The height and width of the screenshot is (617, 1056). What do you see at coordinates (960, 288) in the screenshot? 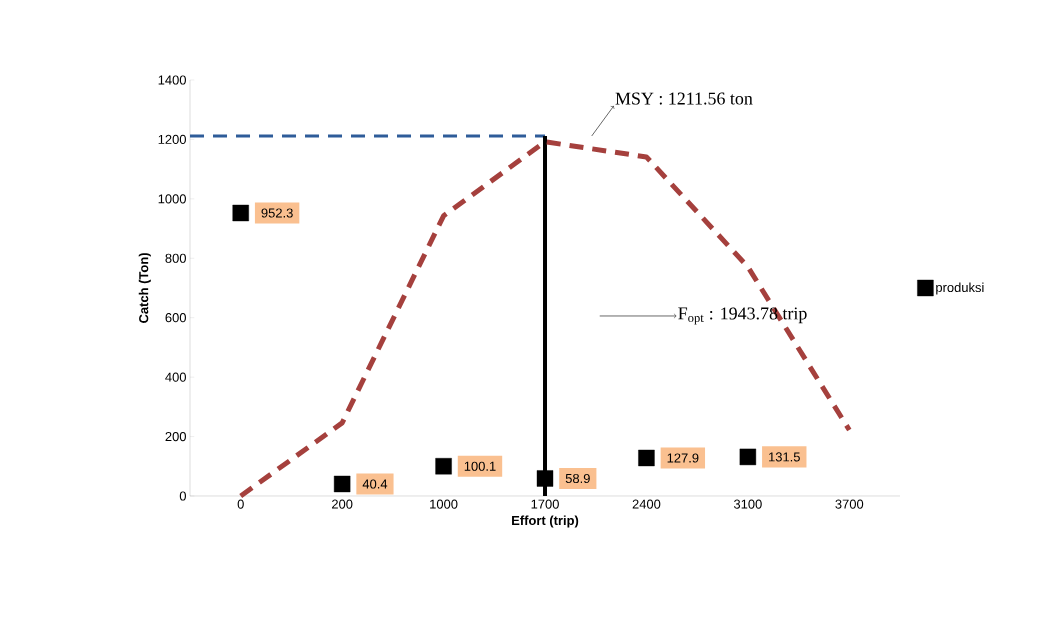
I see `legend-label: produksi` at bounding box center [960, 288].